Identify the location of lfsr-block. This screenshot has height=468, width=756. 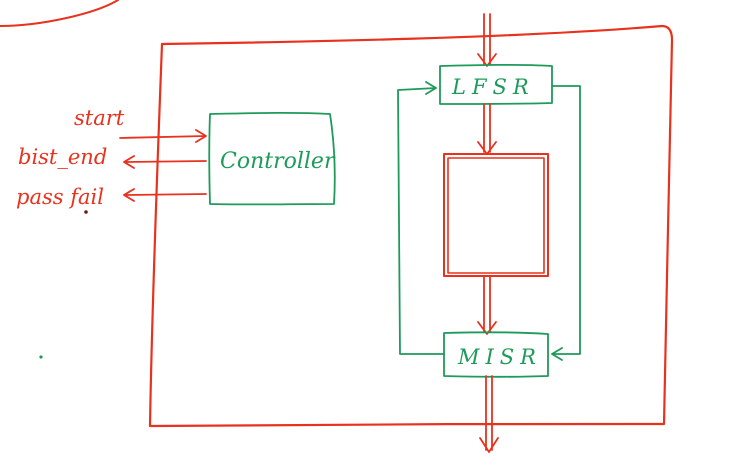
(496, 84).